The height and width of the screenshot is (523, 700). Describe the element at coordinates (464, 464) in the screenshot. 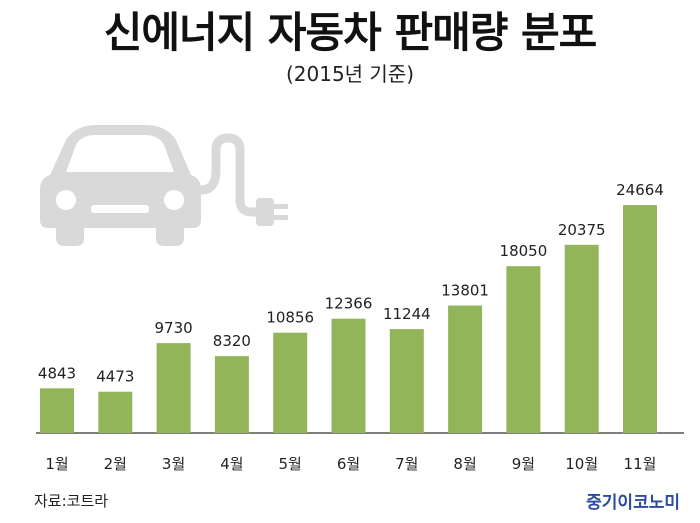

I see `x-tick-label: 8월` at that location.